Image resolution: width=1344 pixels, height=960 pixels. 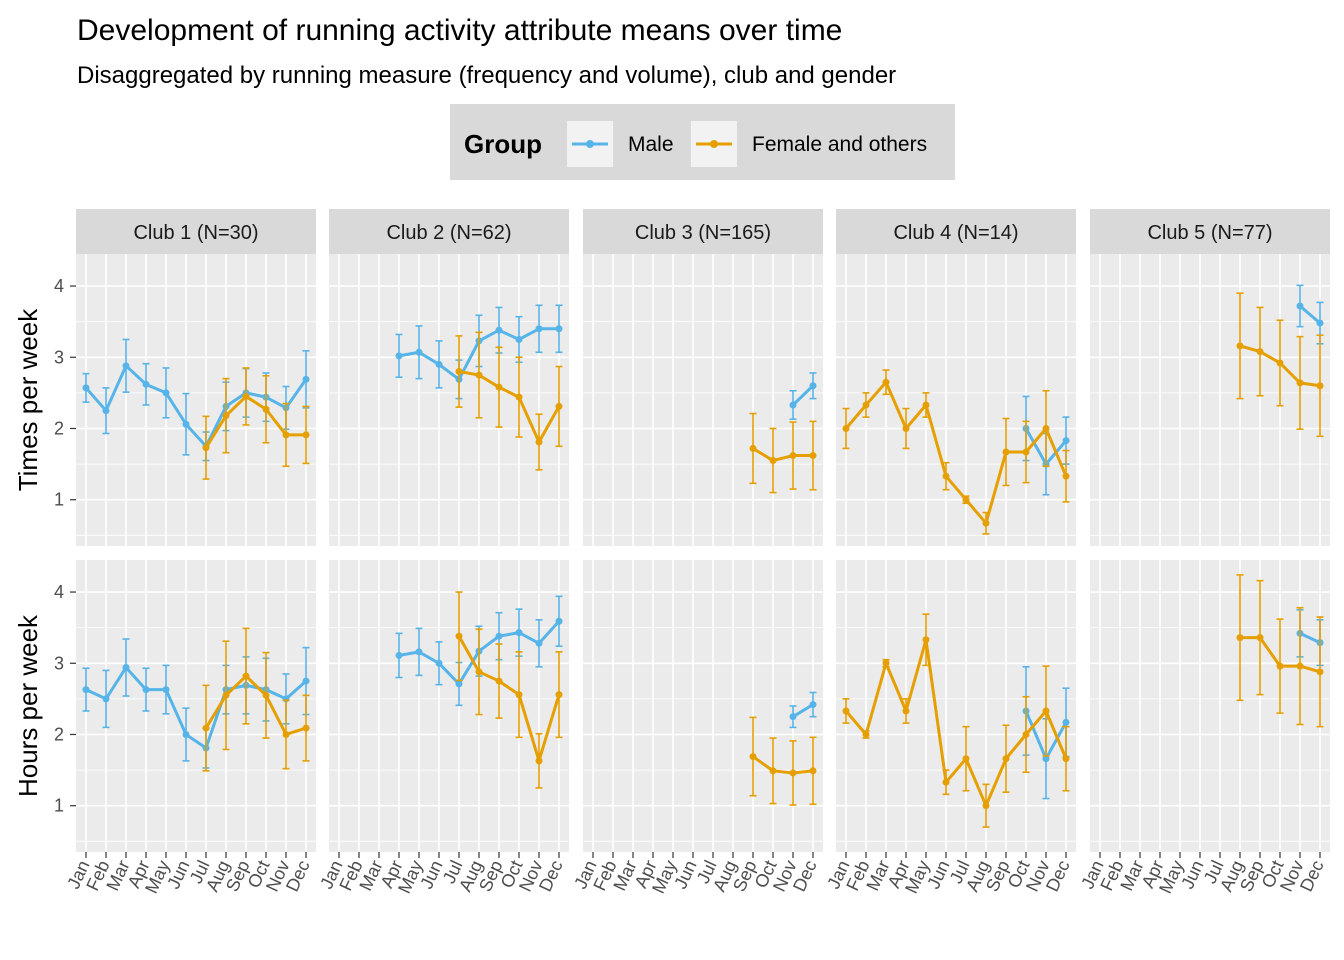 I want to click on facet-strip-4: Club 4 (N=14), so click(x=956, y=231).